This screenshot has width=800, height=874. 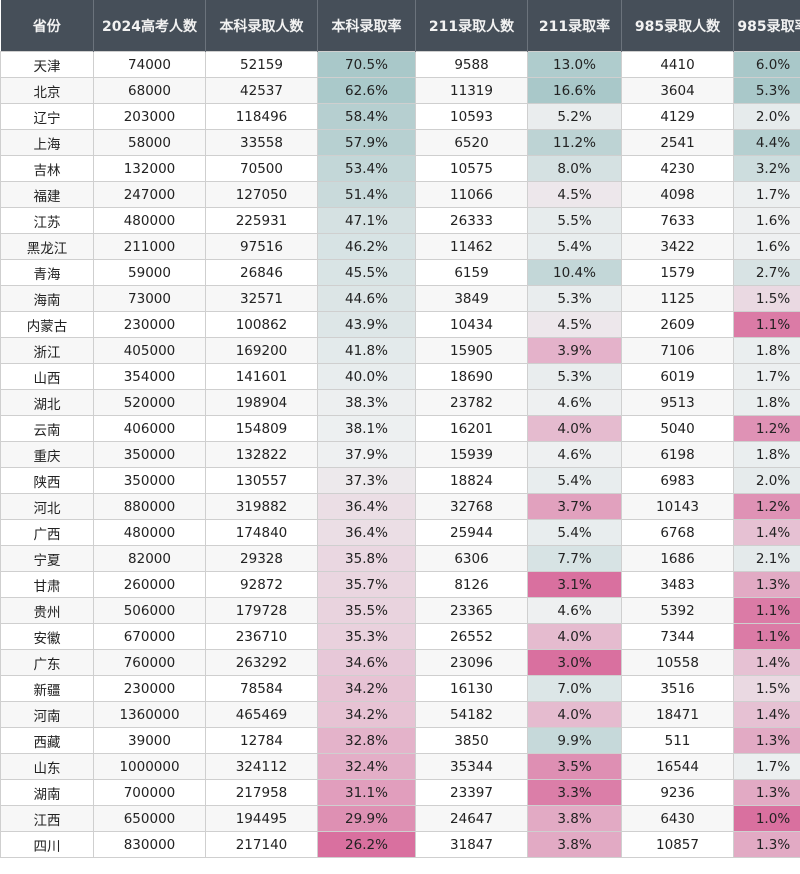 What do you see at coordinates (366, 26) in the screenshot?
I see `col-header-undergrad-rate: 本科录取率` at bounding box center [366, 26].